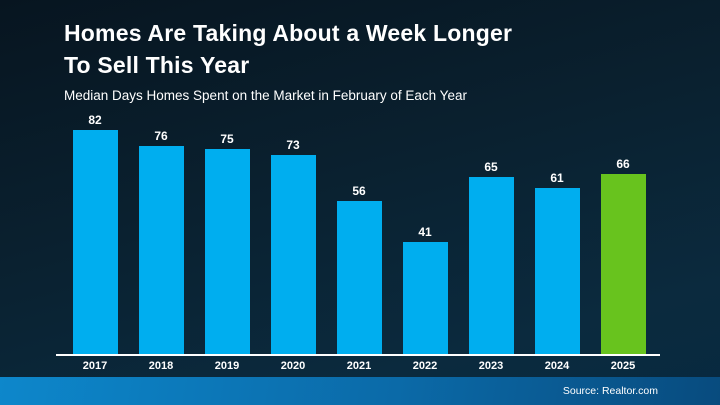 The image size is (720, 405). Describe the element at coordinates (293, 145) in the screenshot. I see `bar-value-label: 73` at that location.